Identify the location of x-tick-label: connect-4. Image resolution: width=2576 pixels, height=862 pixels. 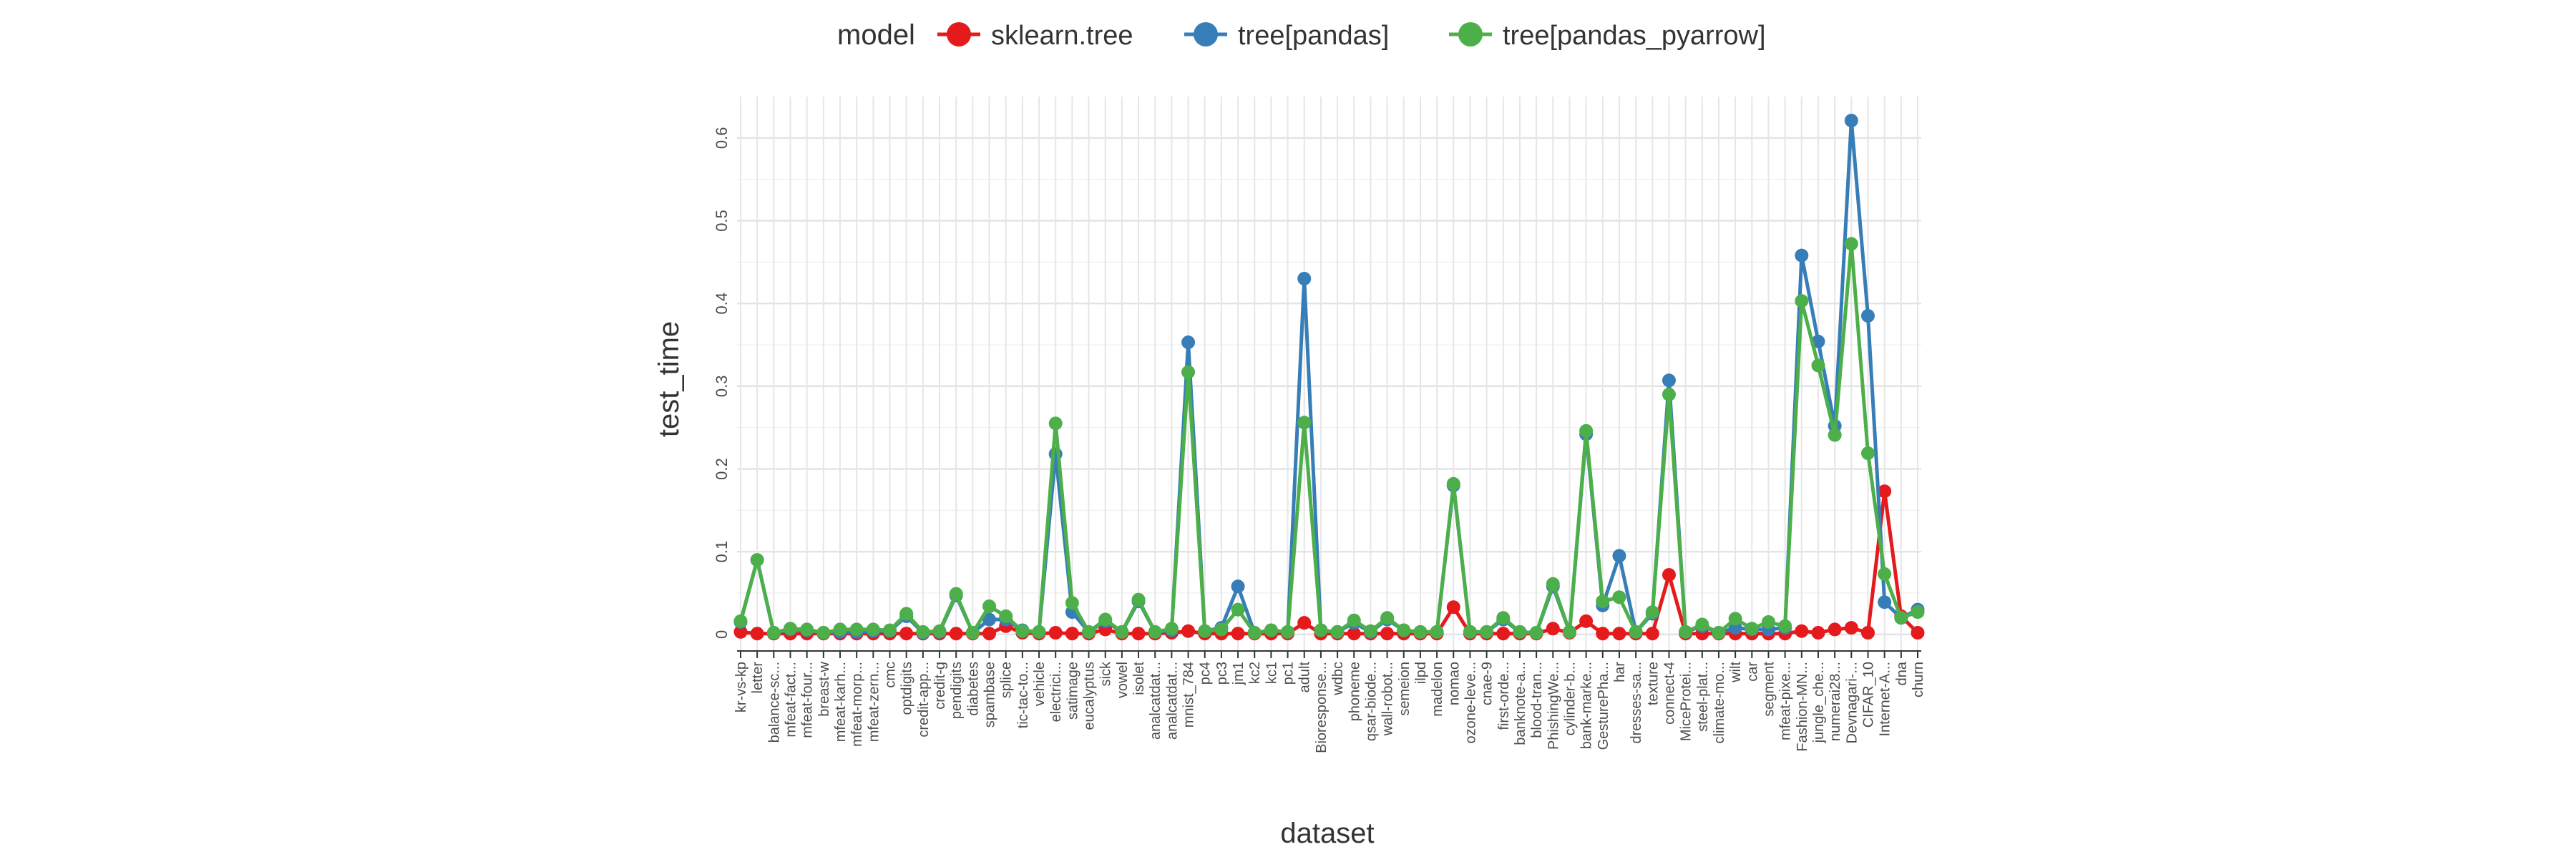
(1669, 694).